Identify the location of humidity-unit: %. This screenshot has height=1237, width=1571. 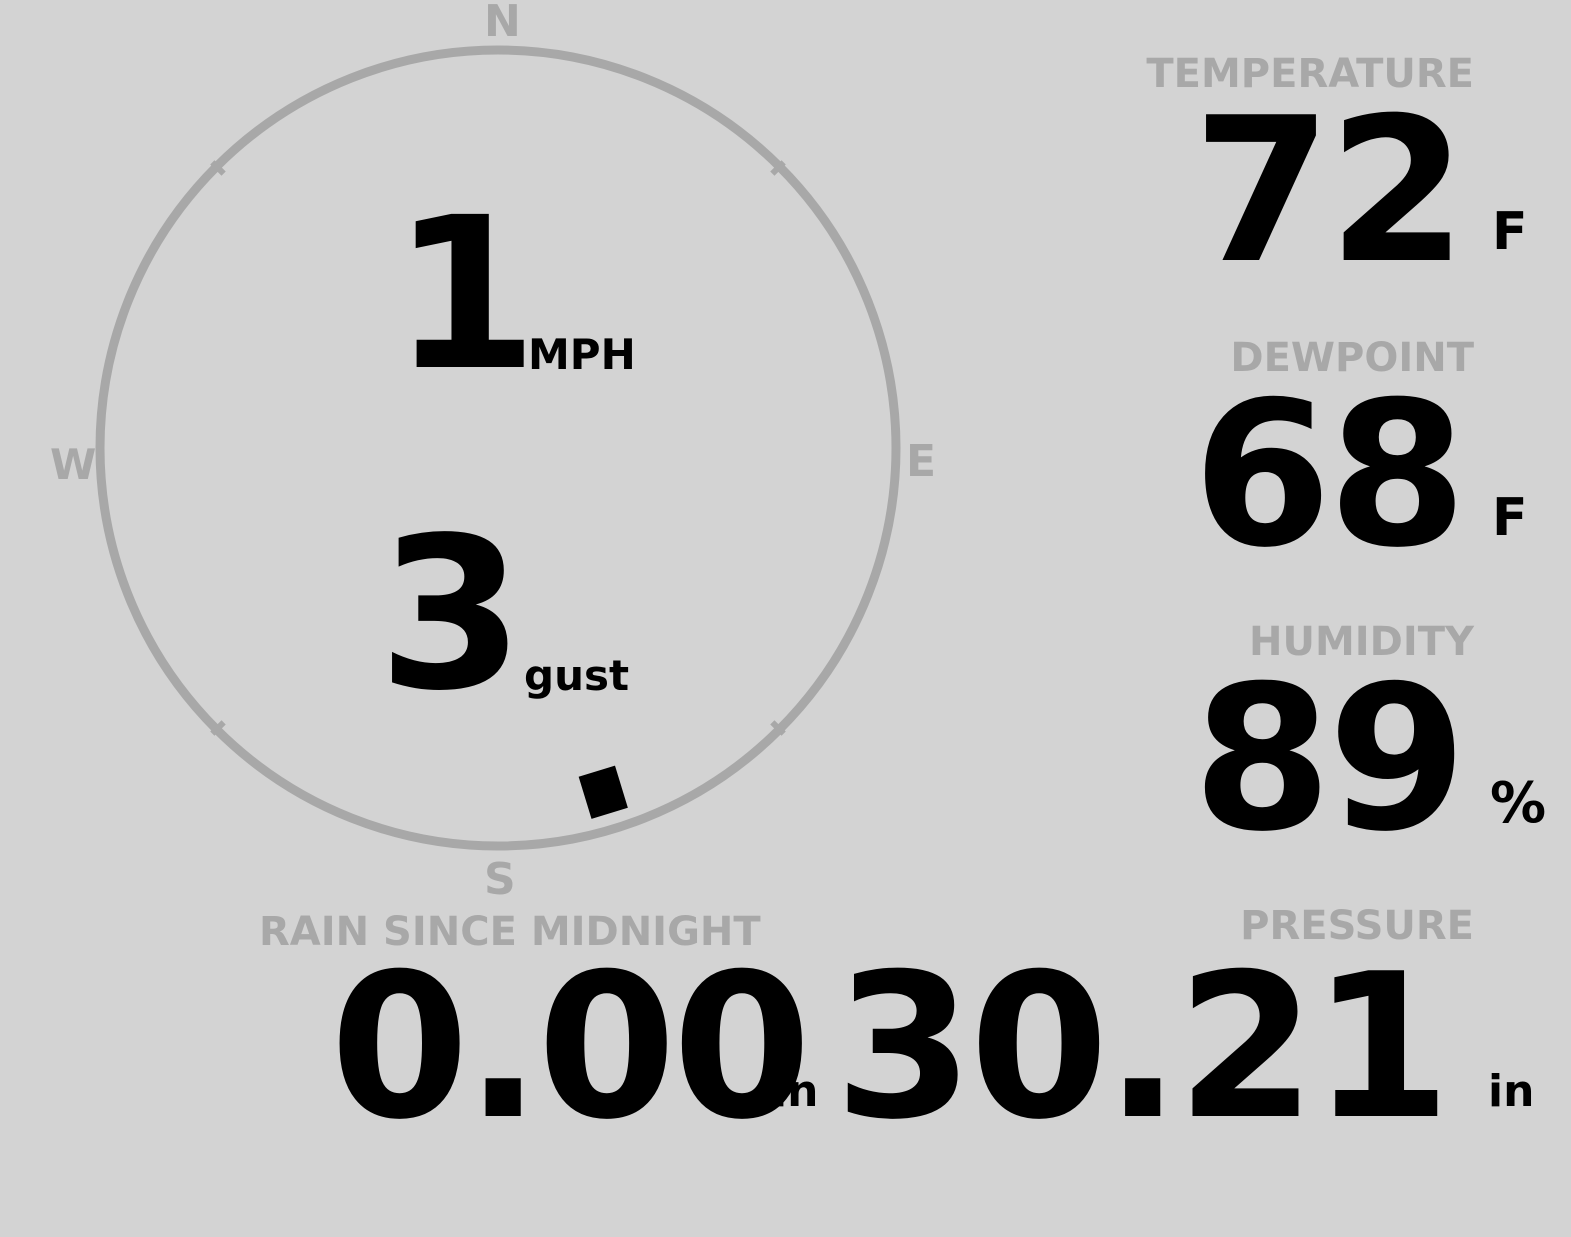
(1518, 803).